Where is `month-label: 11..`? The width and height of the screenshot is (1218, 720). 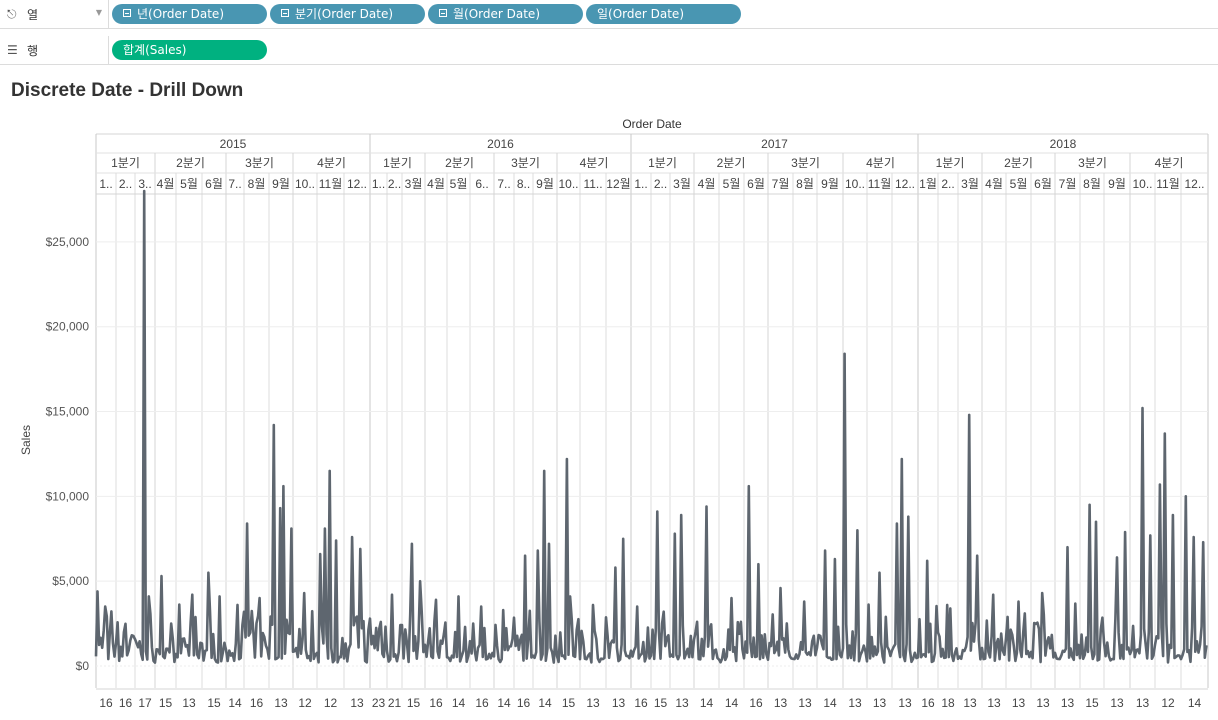
month-label: 11.. is located at coordinates (592, 184).